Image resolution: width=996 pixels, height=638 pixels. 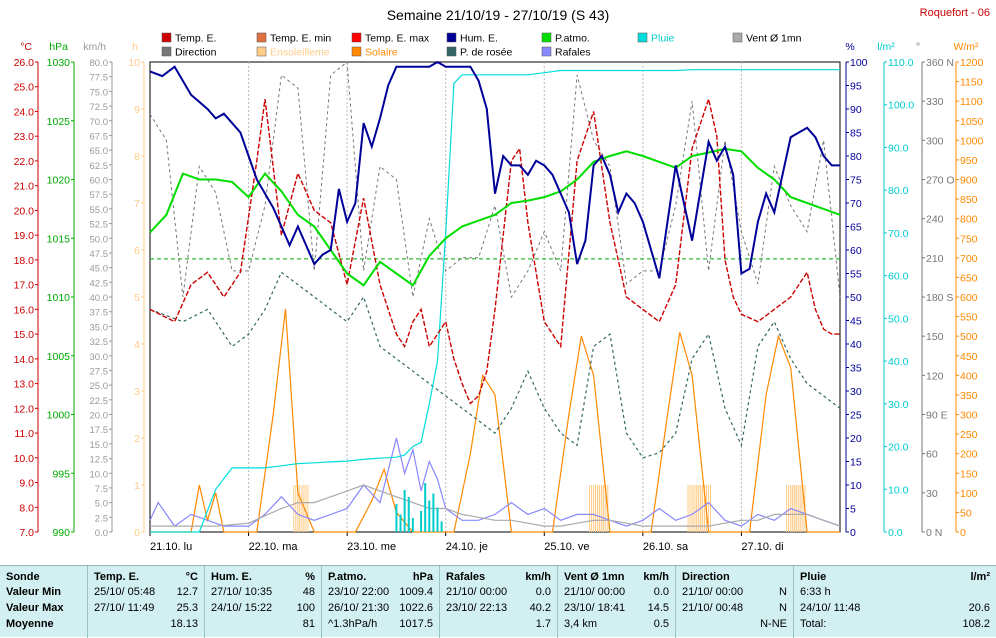 I want to click on legend-label: Temp. E. min, so click(x=300, y=39).